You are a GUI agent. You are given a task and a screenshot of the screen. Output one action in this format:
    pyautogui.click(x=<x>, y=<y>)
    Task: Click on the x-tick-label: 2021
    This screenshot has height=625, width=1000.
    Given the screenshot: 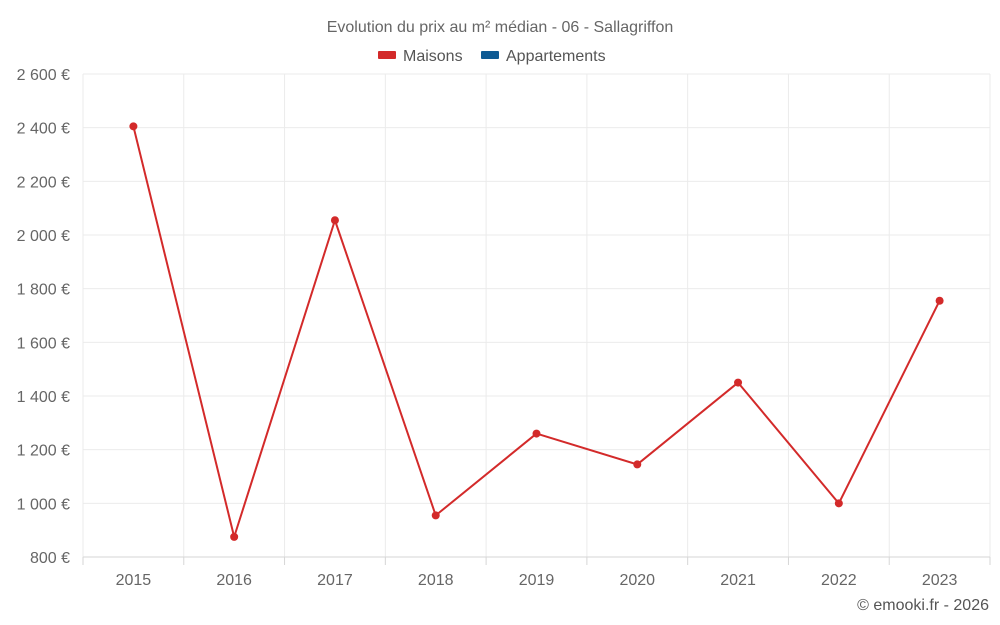 What is the action you would take?
    pyautogui.click(x=738, y=580)
    